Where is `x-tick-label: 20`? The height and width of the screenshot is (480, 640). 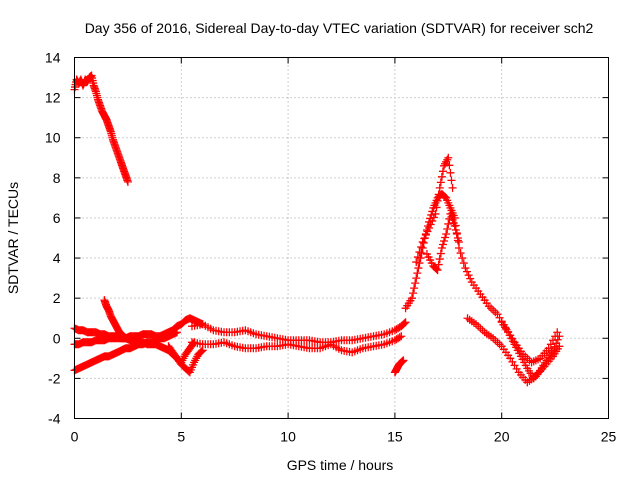 x-tick-label: 20 is located at coordinates (502, 437).